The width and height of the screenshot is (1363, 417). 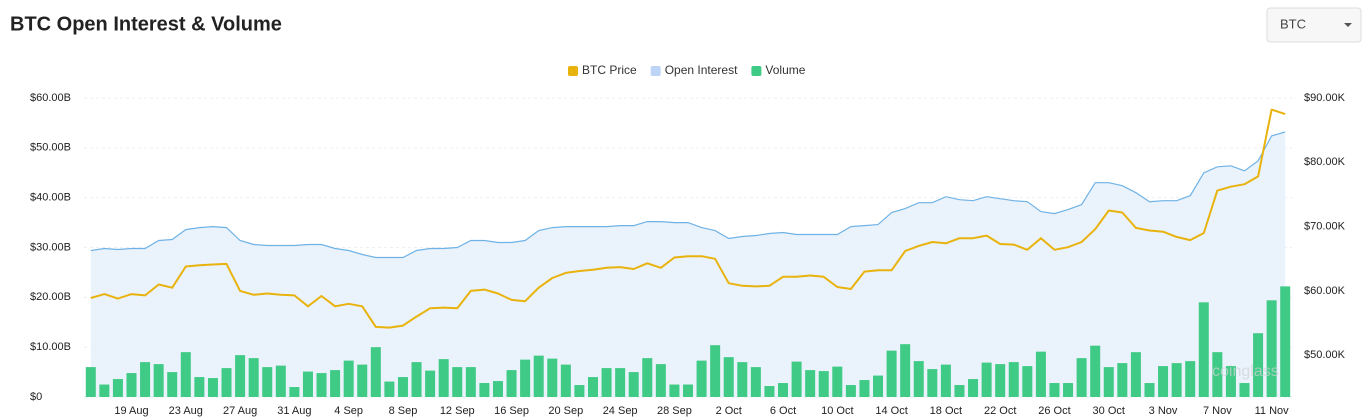 I want to click on y-tick-label: $20.00B, so click(x=50, y=297).